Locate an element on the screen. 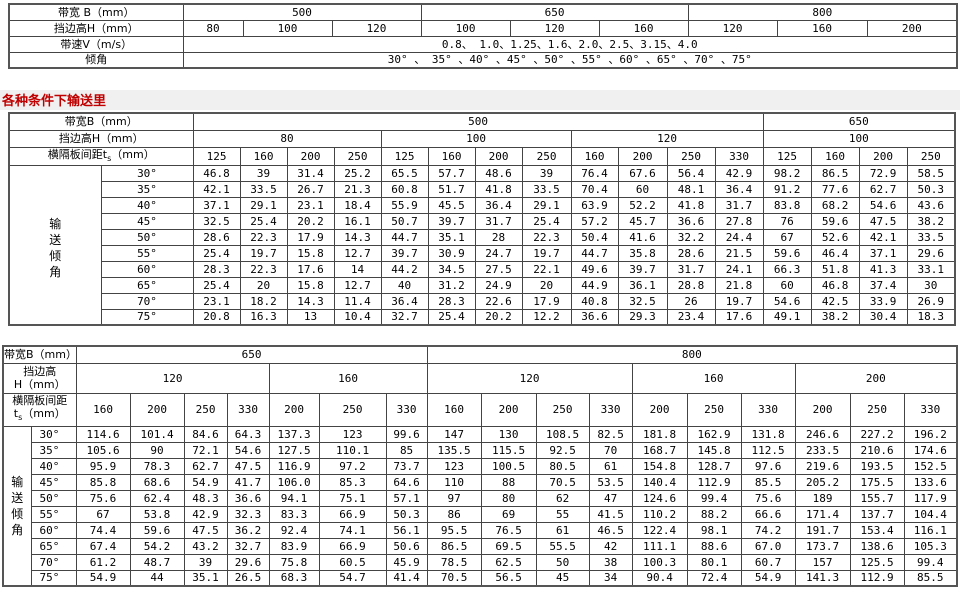  capacity-value: 30 is located at coordinates (931, 285).